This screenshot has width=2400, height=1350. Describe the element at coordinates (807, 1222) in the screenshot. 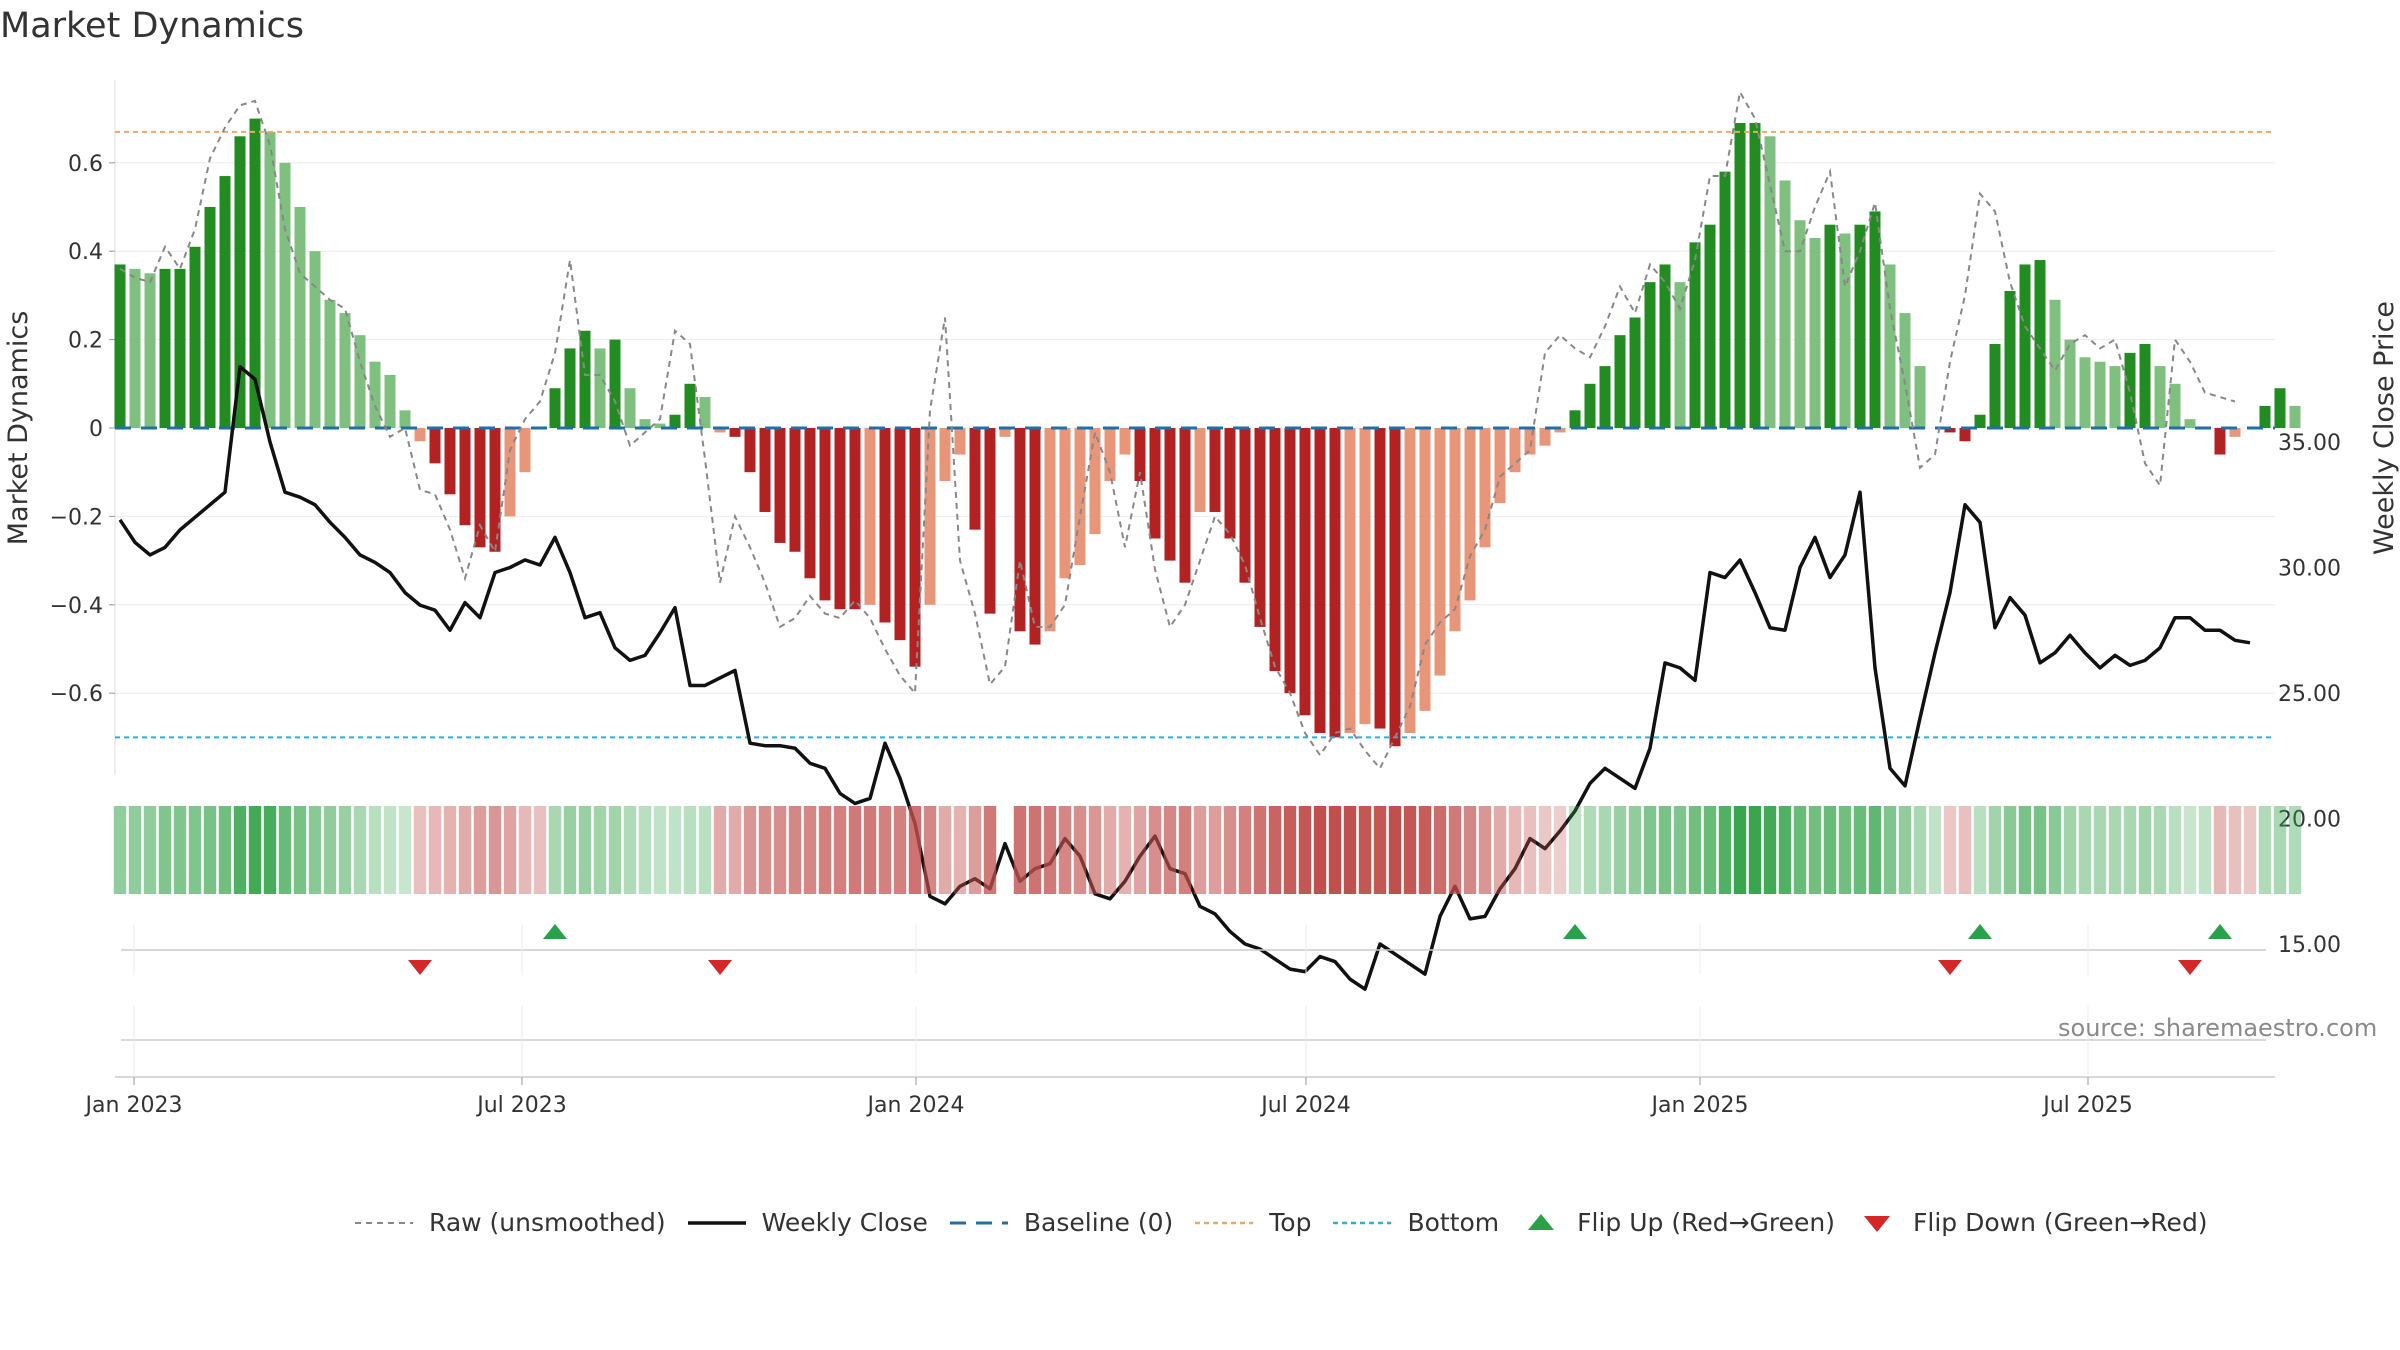

I see `legend-item-close: Weekly Close` at that location.